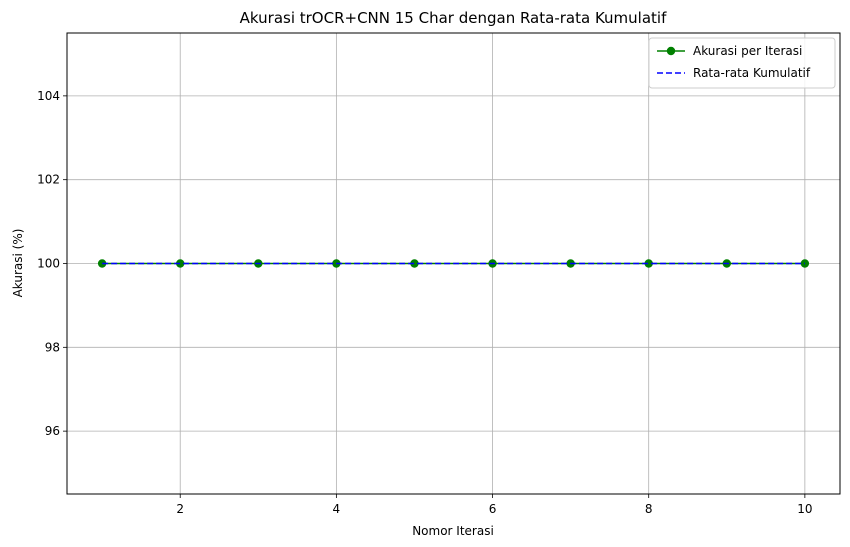 This screenshot has height=547, width=850. I want to click on legend-box, so click(742, 63).